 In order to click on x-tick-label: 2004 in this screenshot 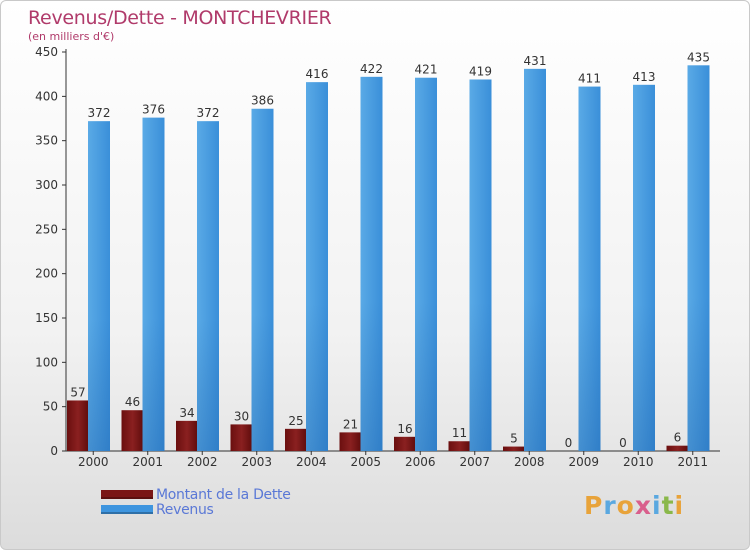, I will do `click(311, 462)`.